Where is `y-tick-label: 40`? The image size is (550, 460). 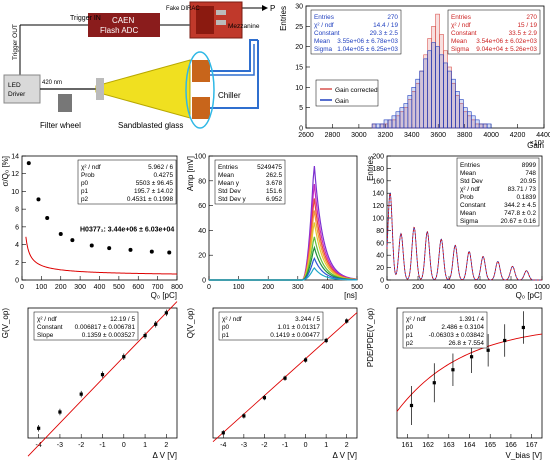 y-tick-label: 40 is located at coordinates (202, 231).